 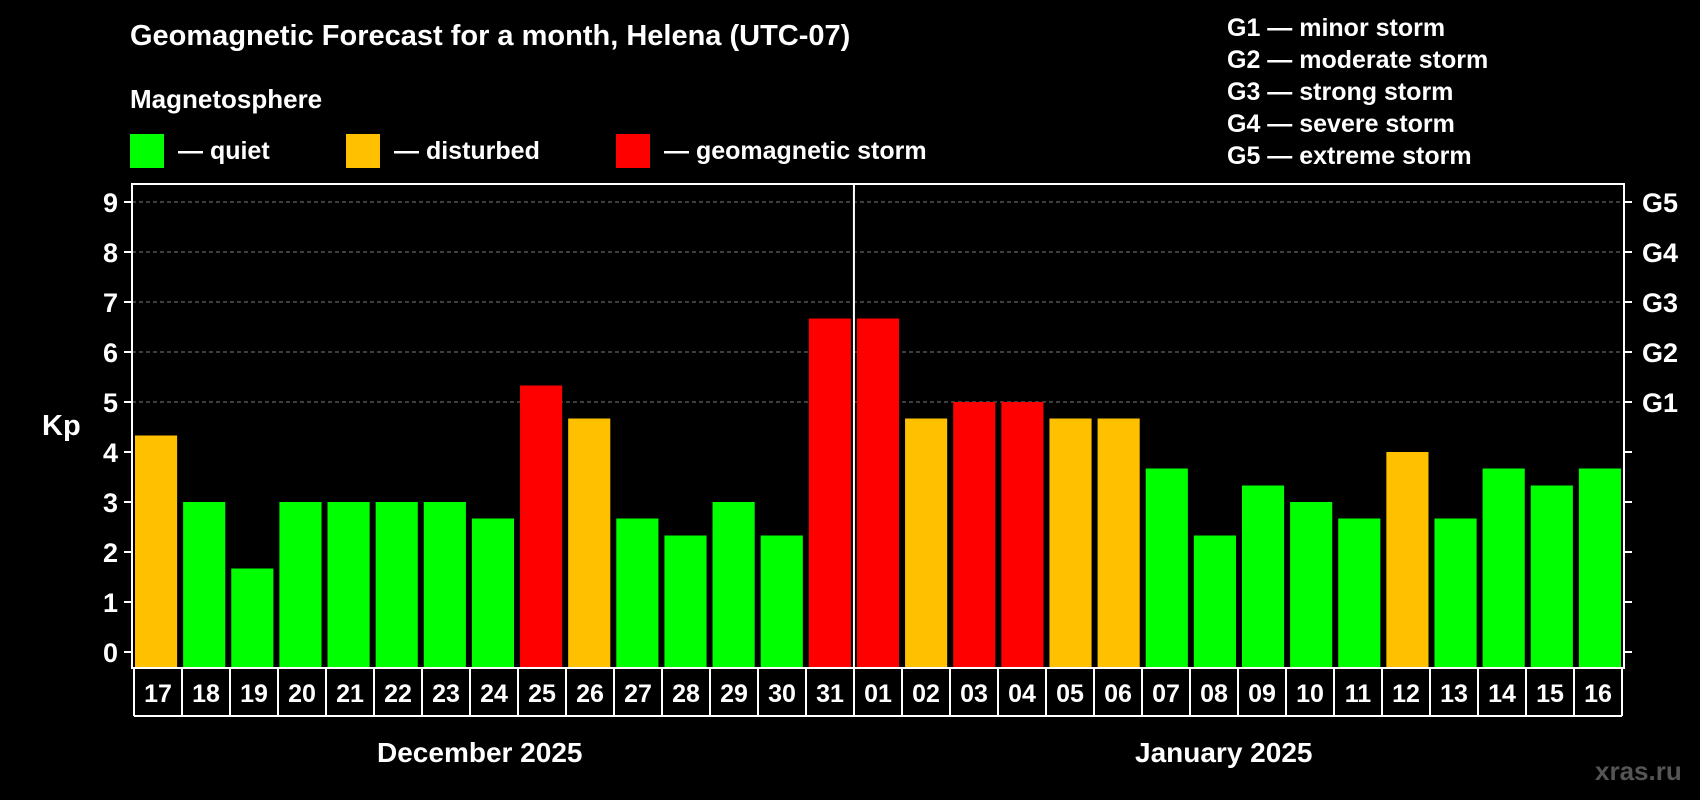 What do you see at coordinates (110, 403) in the screenshot?
I see `y-tick-label: 5` at bounding box center [110, 403].